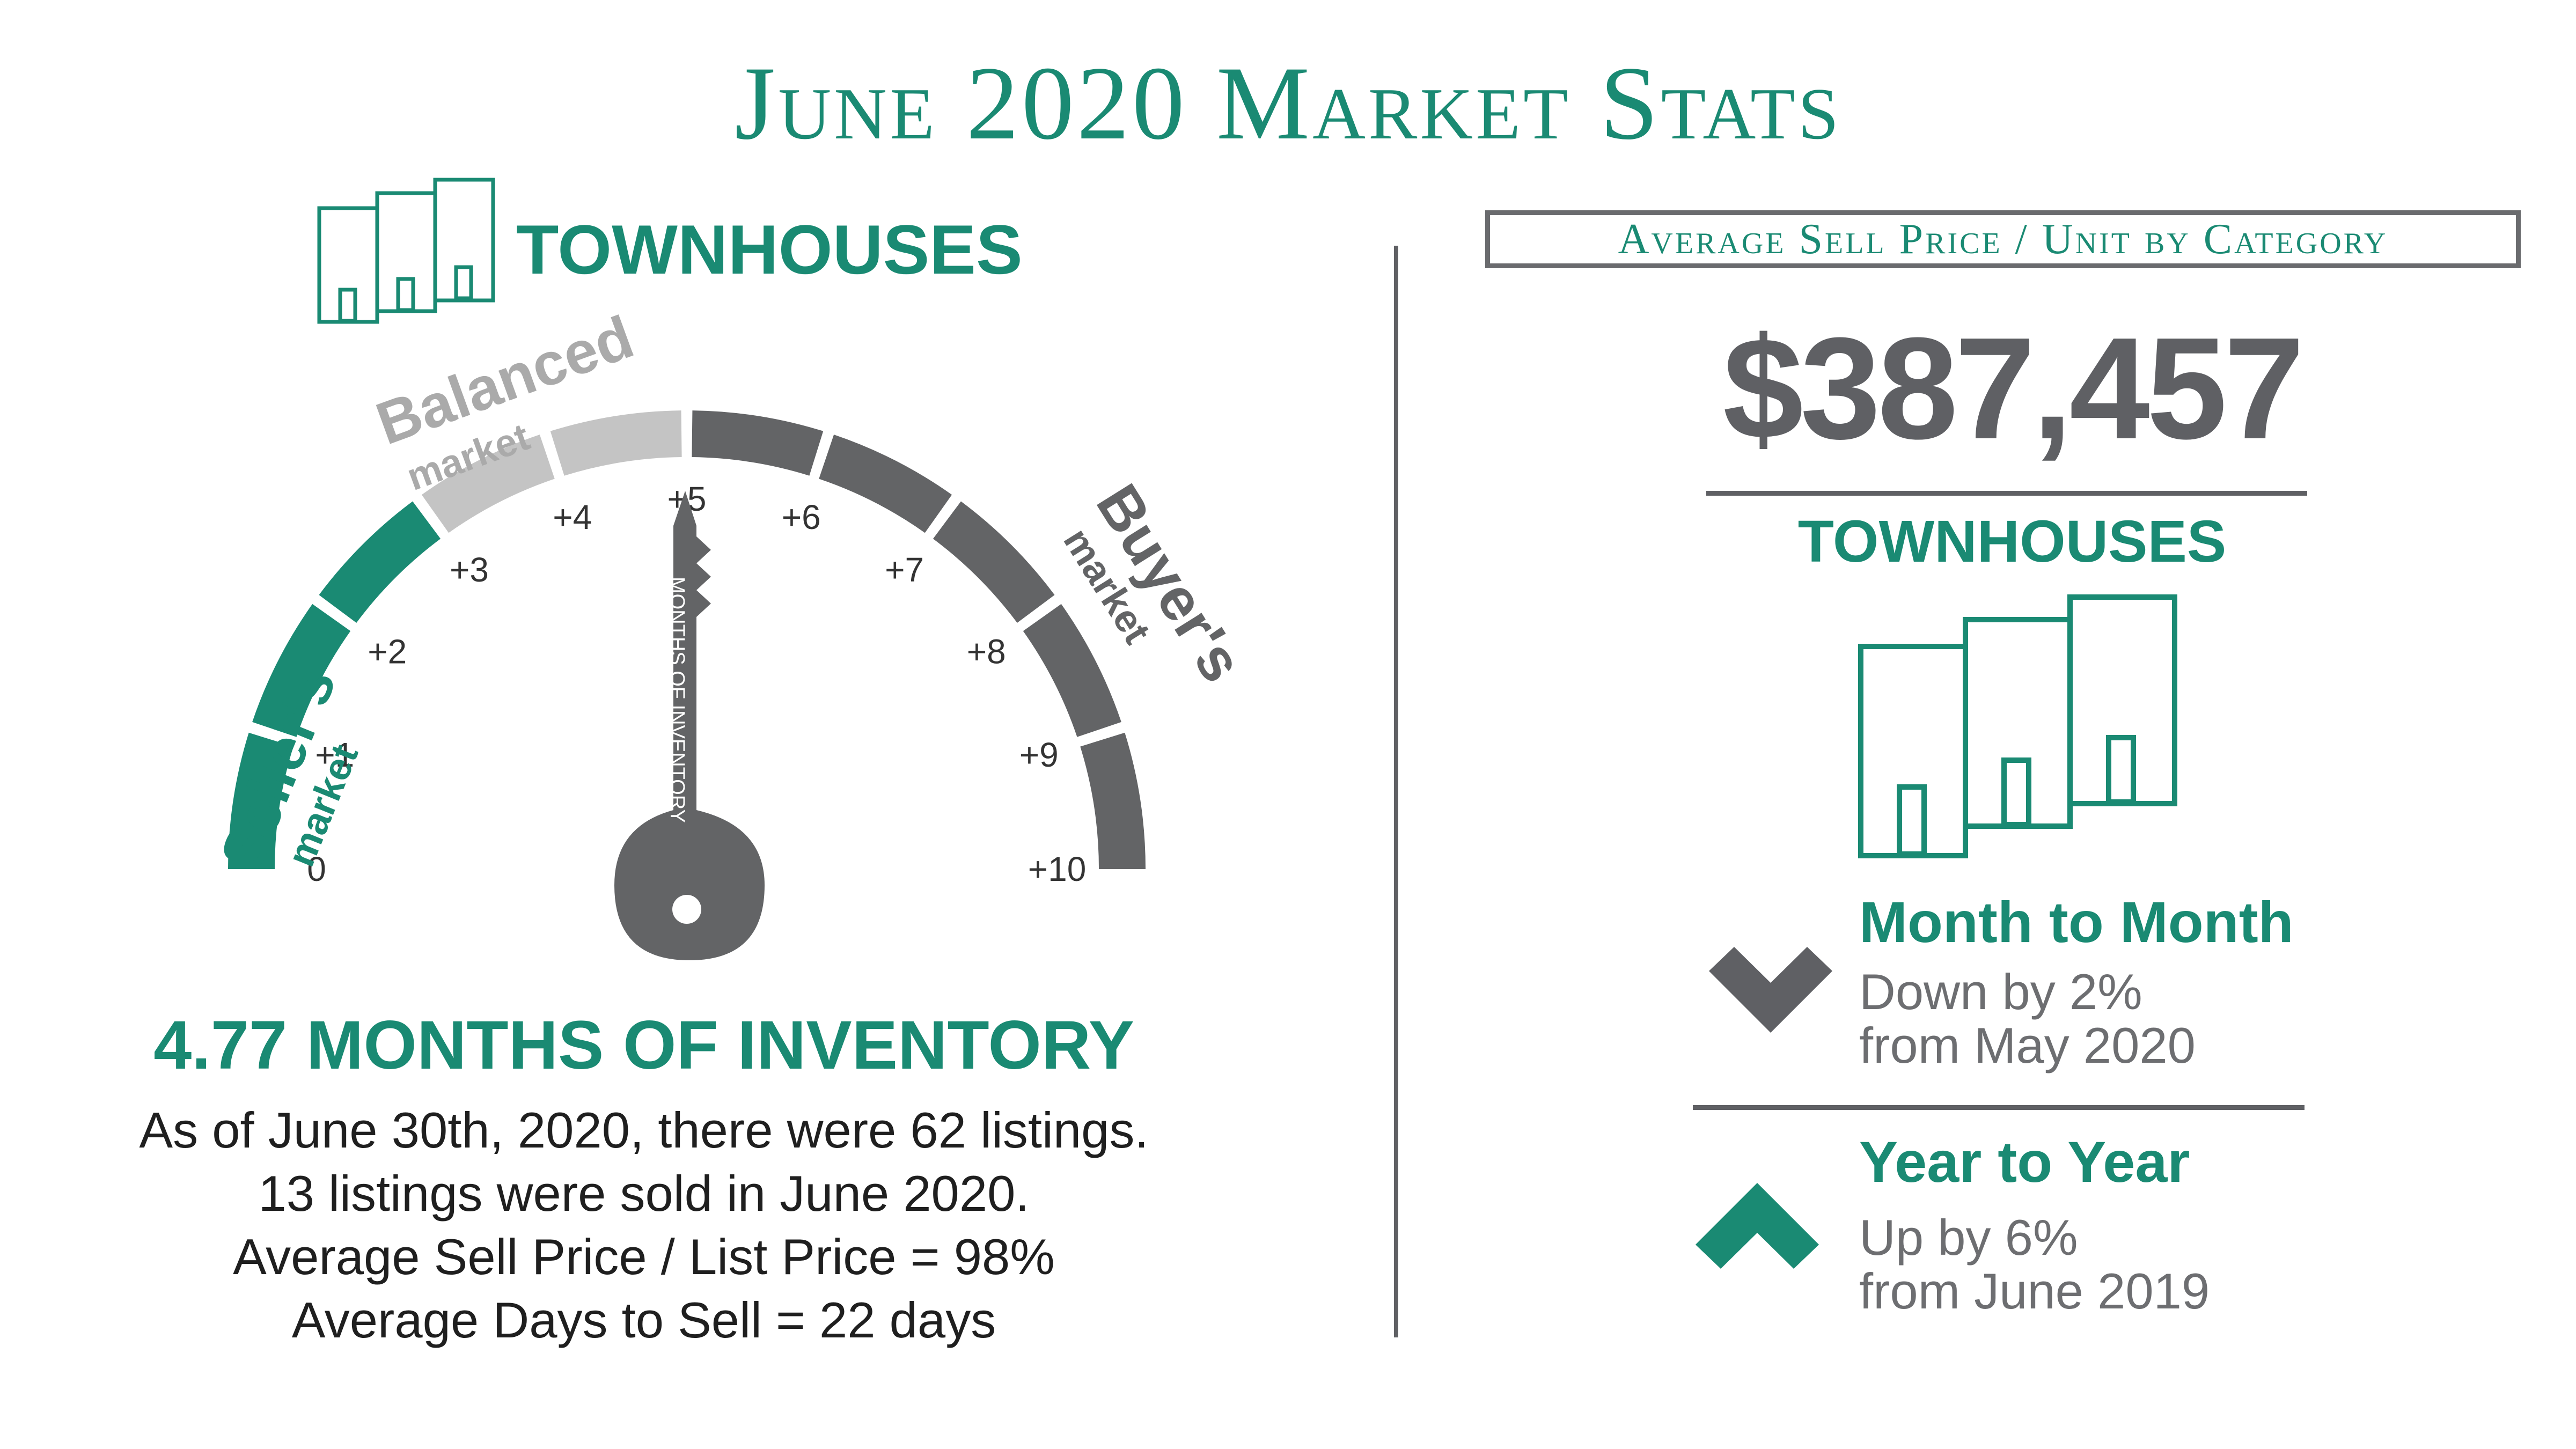 The width and height of the screenshot is (2576, 1449). What do you see at coordinates (316, 869) in the screenshot?
I see `gauge-tick-label: 0` at bounding box center [316, 869].